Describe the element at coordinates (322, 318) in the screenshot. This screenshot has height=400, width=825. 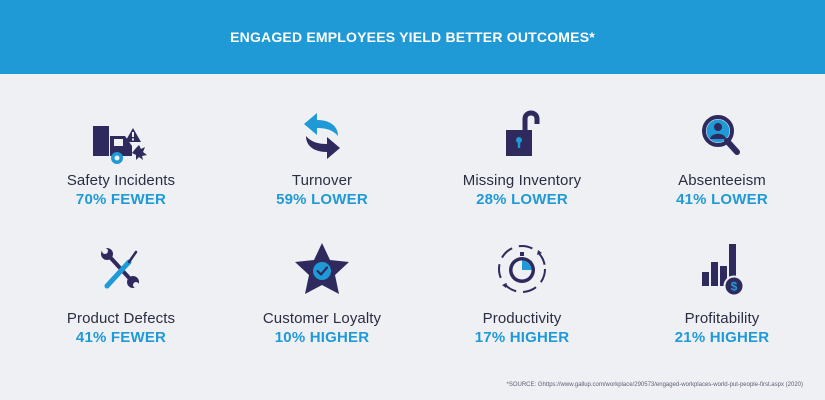
I see `metric-label: Customer Loyalty` at that location.